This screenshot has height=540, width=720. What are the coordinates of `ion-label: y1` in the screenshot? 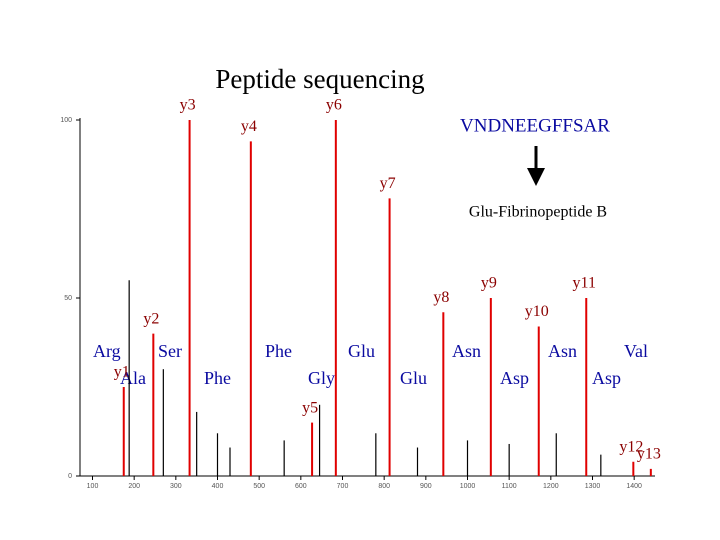 It's located at (122, 372).